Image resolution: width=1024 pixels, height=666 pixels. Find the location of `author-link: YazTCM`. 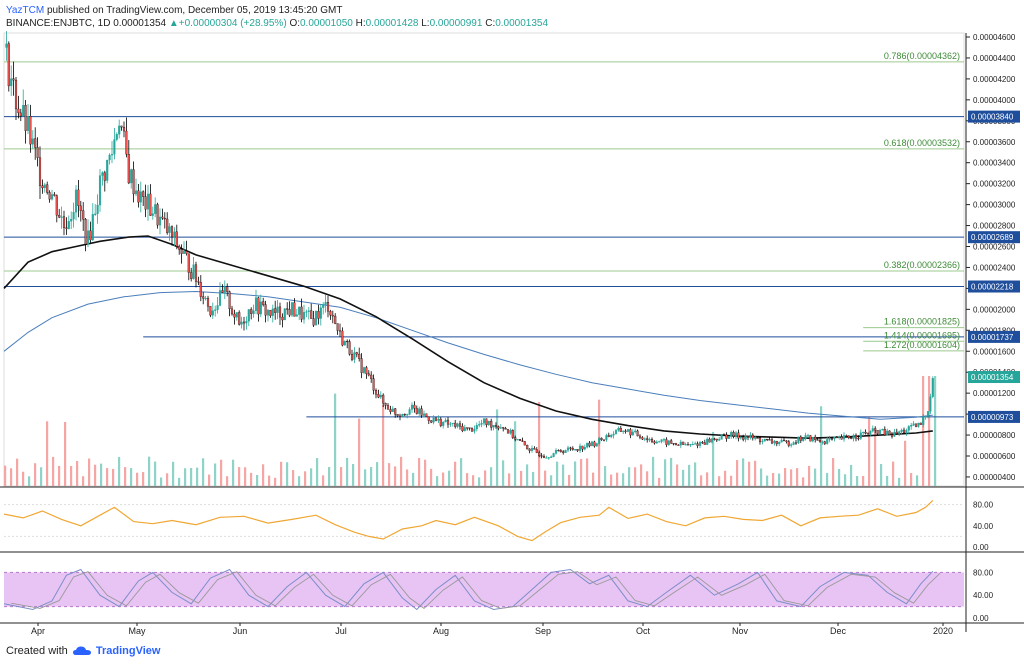

author-link: YazTCM is located at coordinates (25, 10).